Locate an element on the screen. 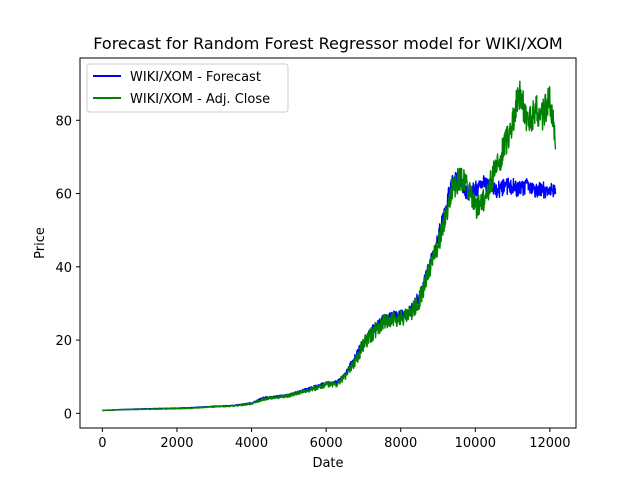 The width and height of the screenshot is (640, 480). y-tick-label: 20 is located at coordinates (63, 341).